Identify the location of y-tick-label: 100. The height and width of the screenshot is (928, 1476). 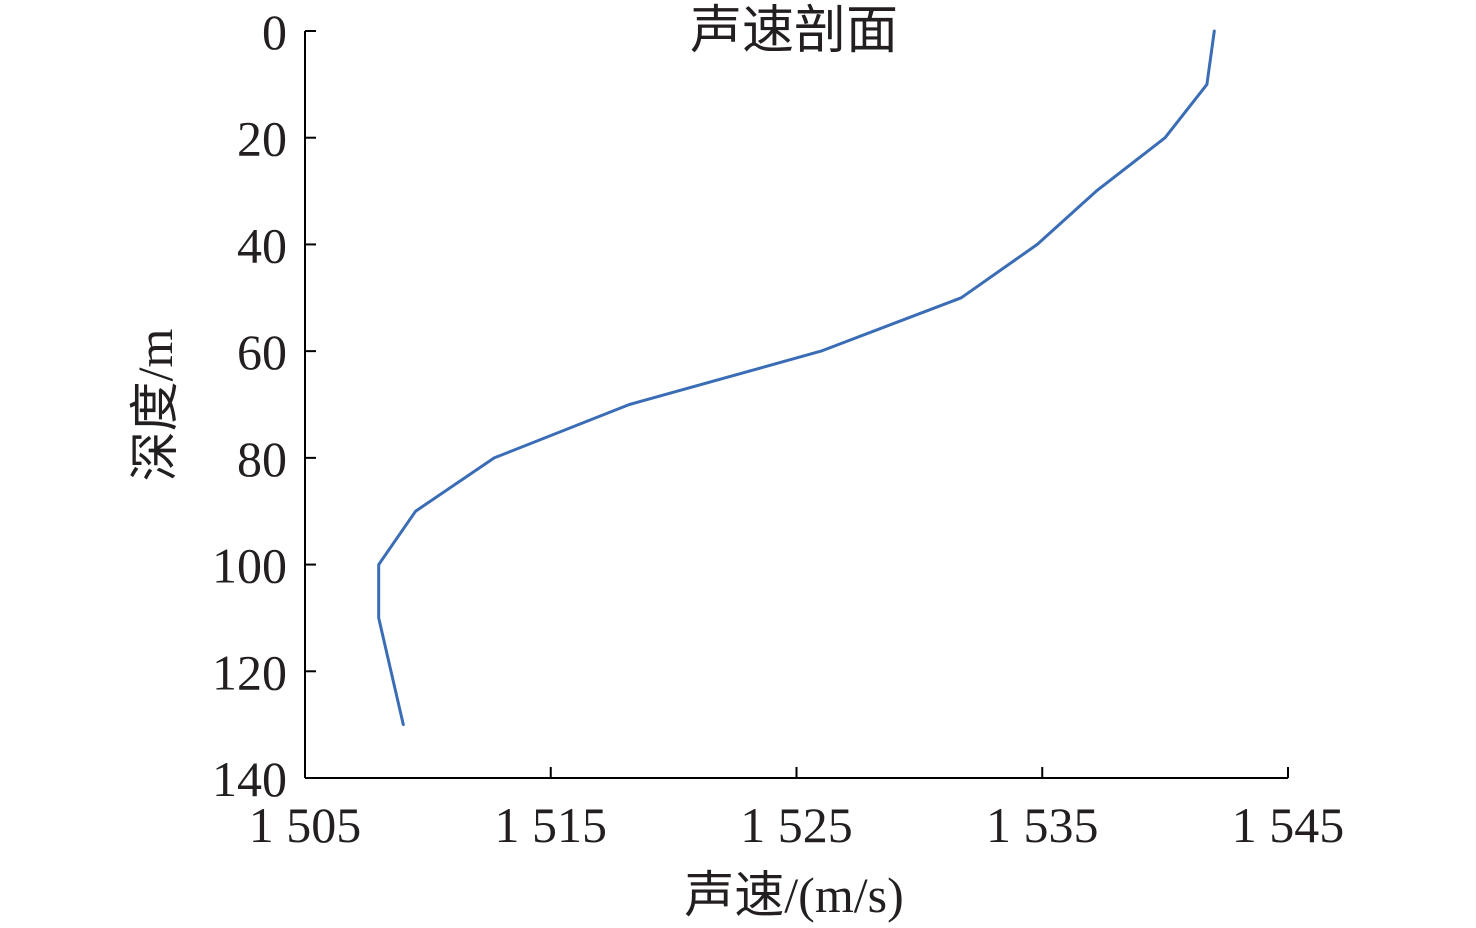
(249, 566).